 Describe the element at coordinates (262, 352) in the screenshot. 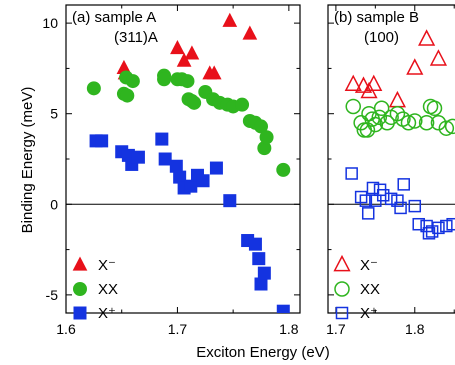

I see `x-axis-label: Exciton Energy (eV)` at that location.